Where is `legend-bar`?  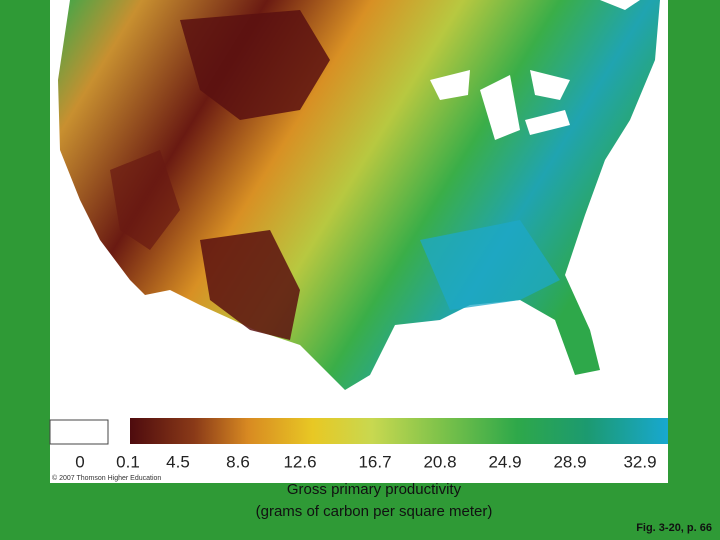
legend-bar is located at coordinates (399, 431).